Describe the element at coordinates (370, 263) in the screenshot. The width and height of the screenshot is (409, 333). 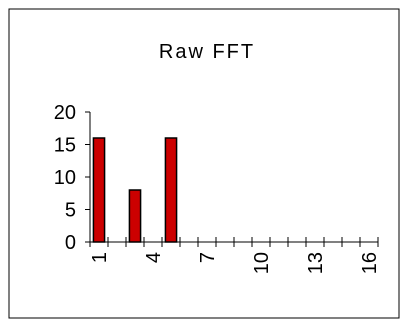
I see `x-tick-label: 16` at that location.